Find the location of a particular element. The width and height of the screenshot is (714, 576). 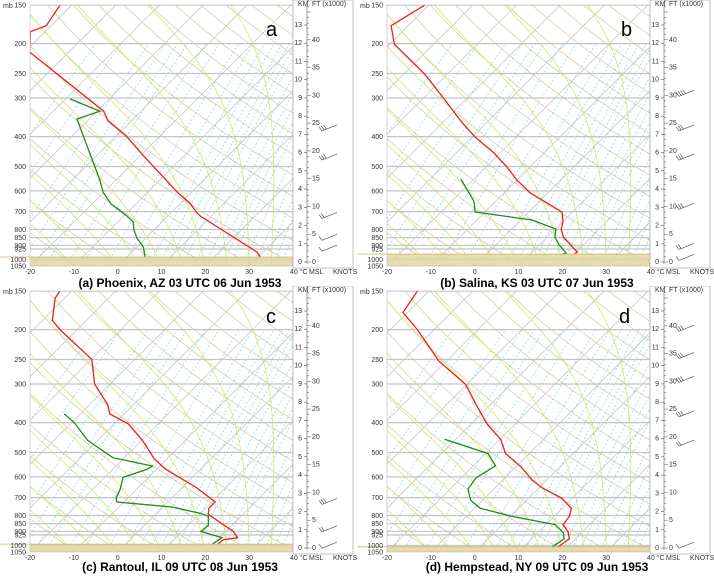

ft-axis-label: FT (x1000) is located at coordinates (686, 290).